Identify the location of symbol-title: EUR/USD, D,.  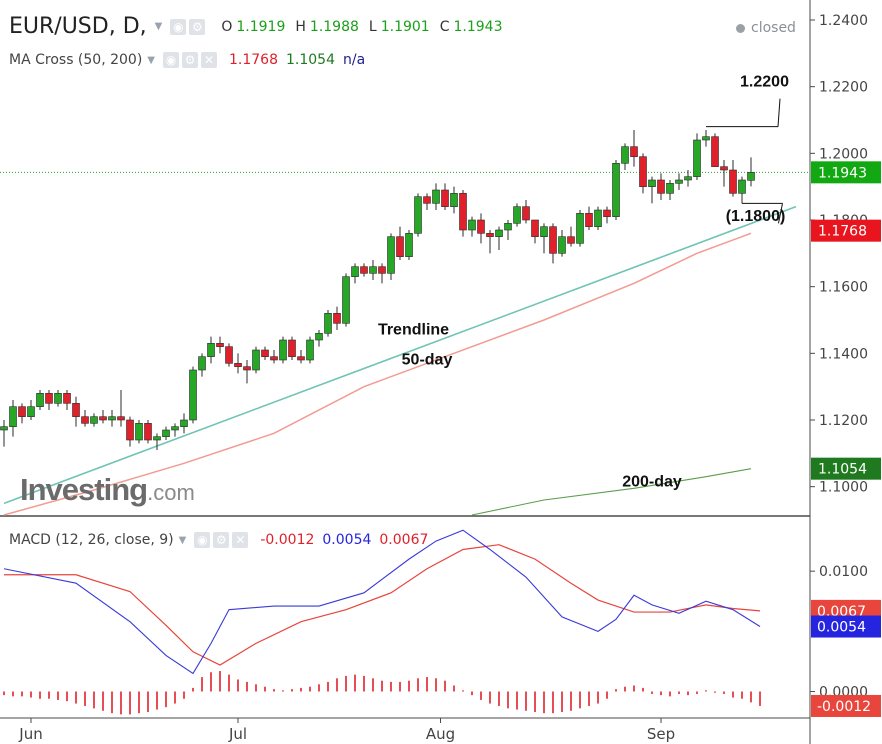
(78, 26).